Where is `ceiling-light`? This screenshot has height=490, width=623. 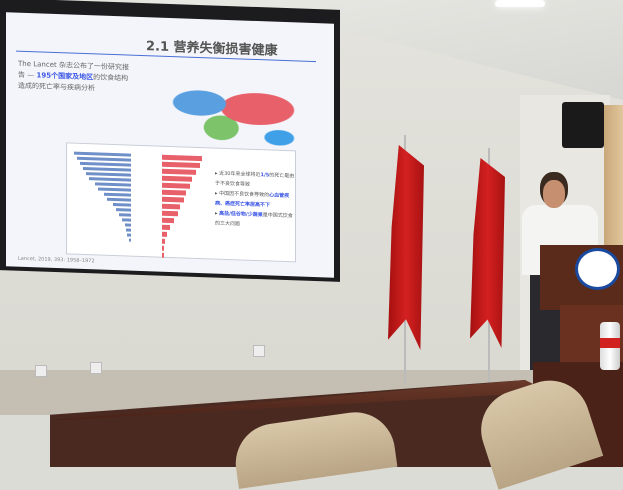 ceiling-light is located at coordinates (520, 3).